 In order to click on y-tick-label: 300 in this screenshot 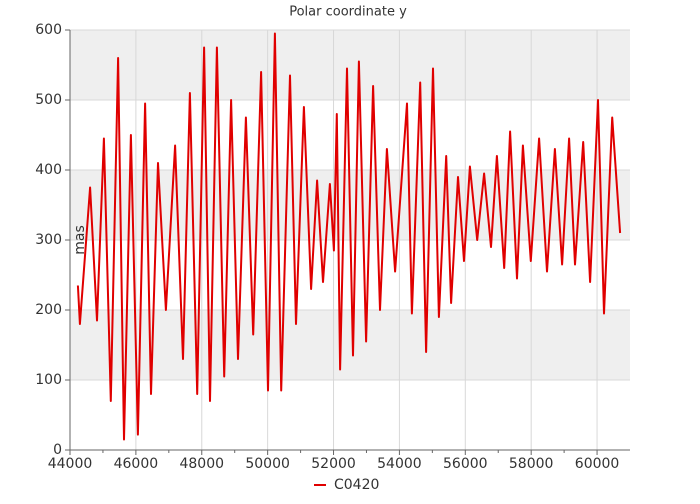, I will do `click(48, 240)`.